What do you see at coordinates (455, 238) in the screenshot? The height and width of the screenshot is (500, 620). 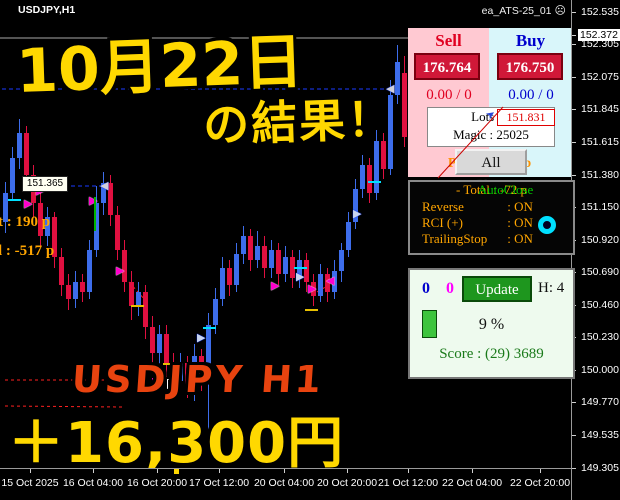 I see `trailingstop-label: TrailingStop` at bounding box center [455, 238].